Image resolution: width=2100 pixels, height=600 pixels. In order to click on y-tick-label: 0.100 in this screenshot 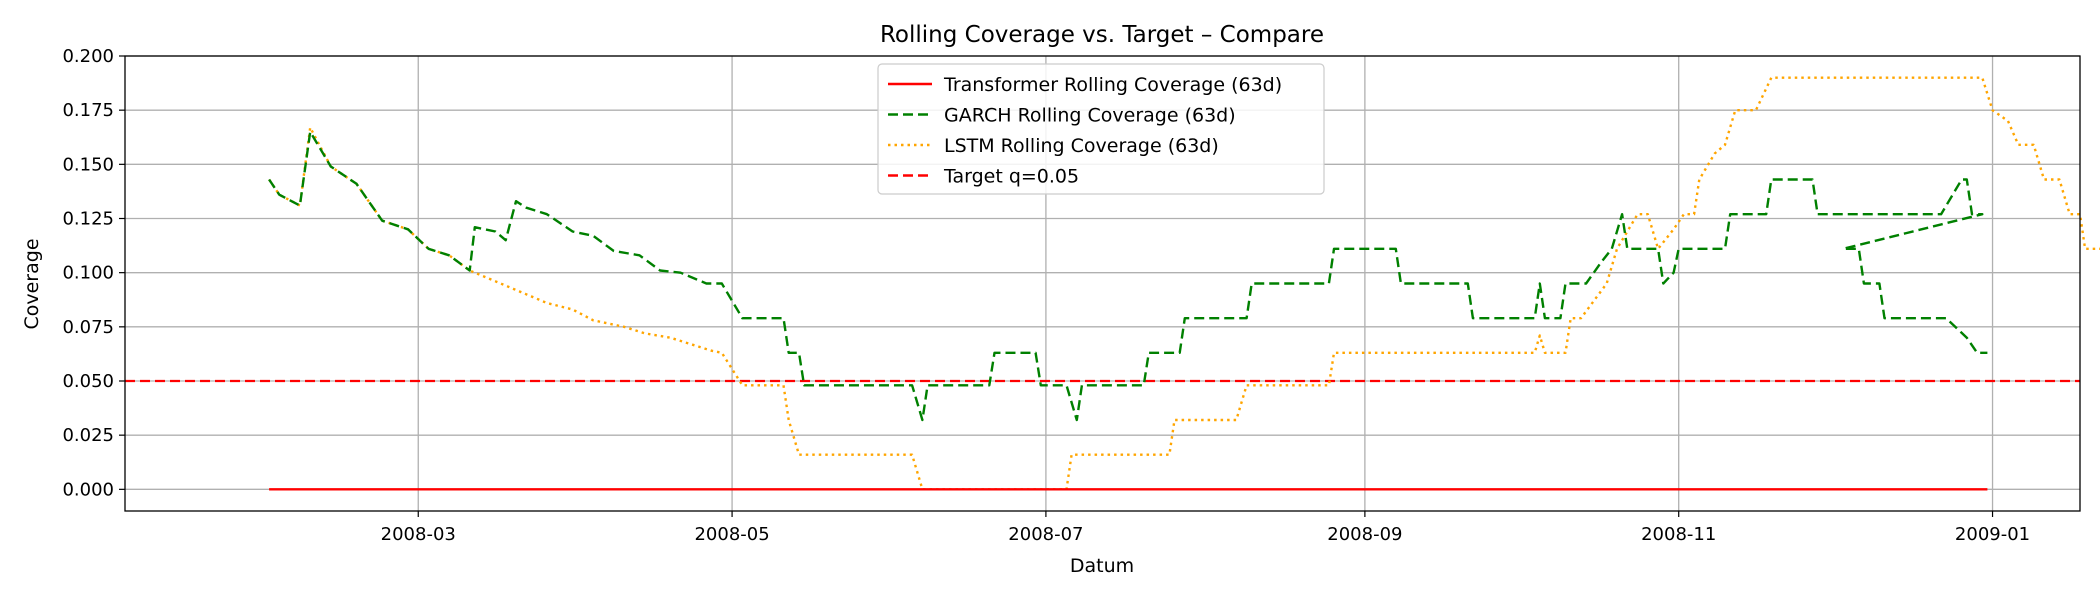, I will do `click(88, 273)`.